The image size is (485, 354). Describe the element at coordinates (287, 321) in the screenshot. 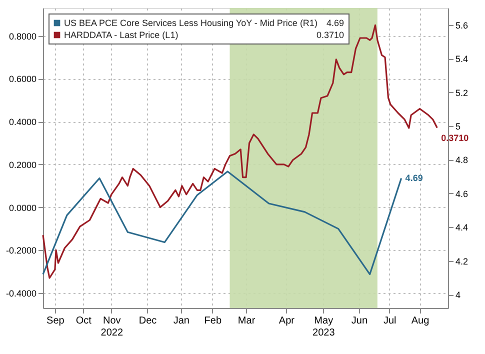

I see `x-tick-label: Apr` at that location.